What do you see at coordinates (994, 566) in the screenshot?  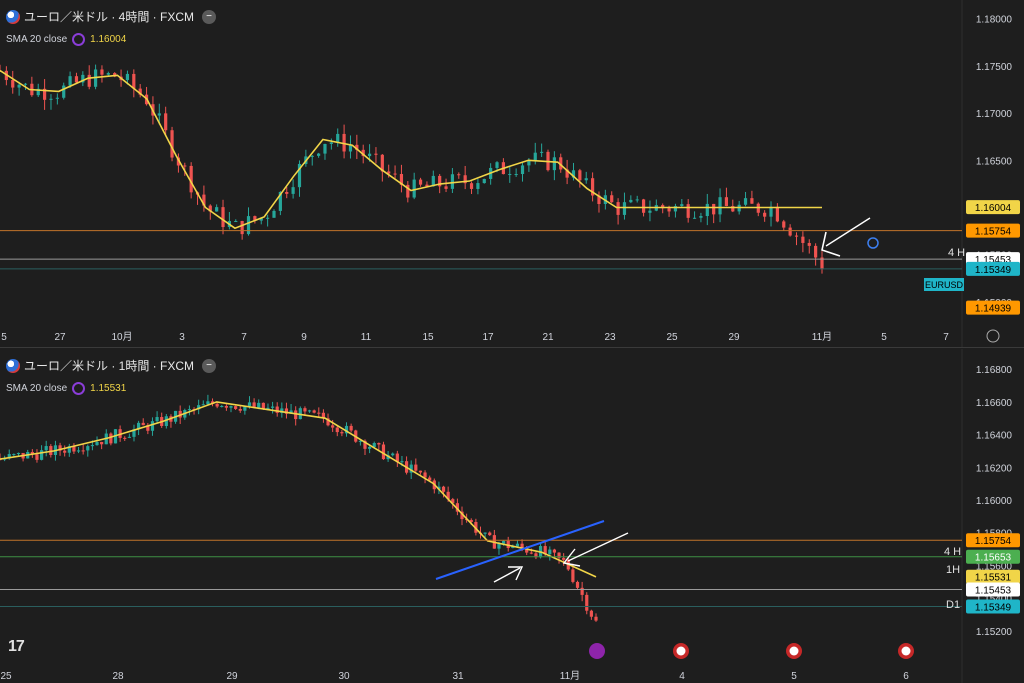 I see `price-tick-label: 1.15600` at bounding box center [994, 566].